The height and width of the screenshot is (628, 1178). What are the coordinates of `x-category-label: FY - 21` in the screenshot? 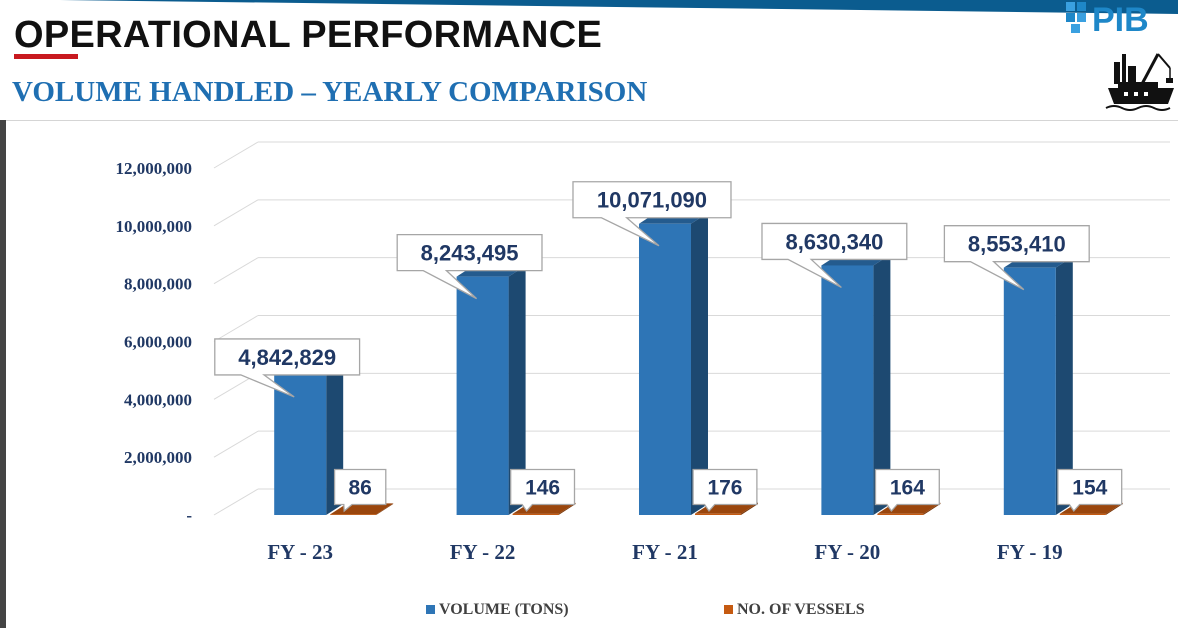 It's located at (665, 552).